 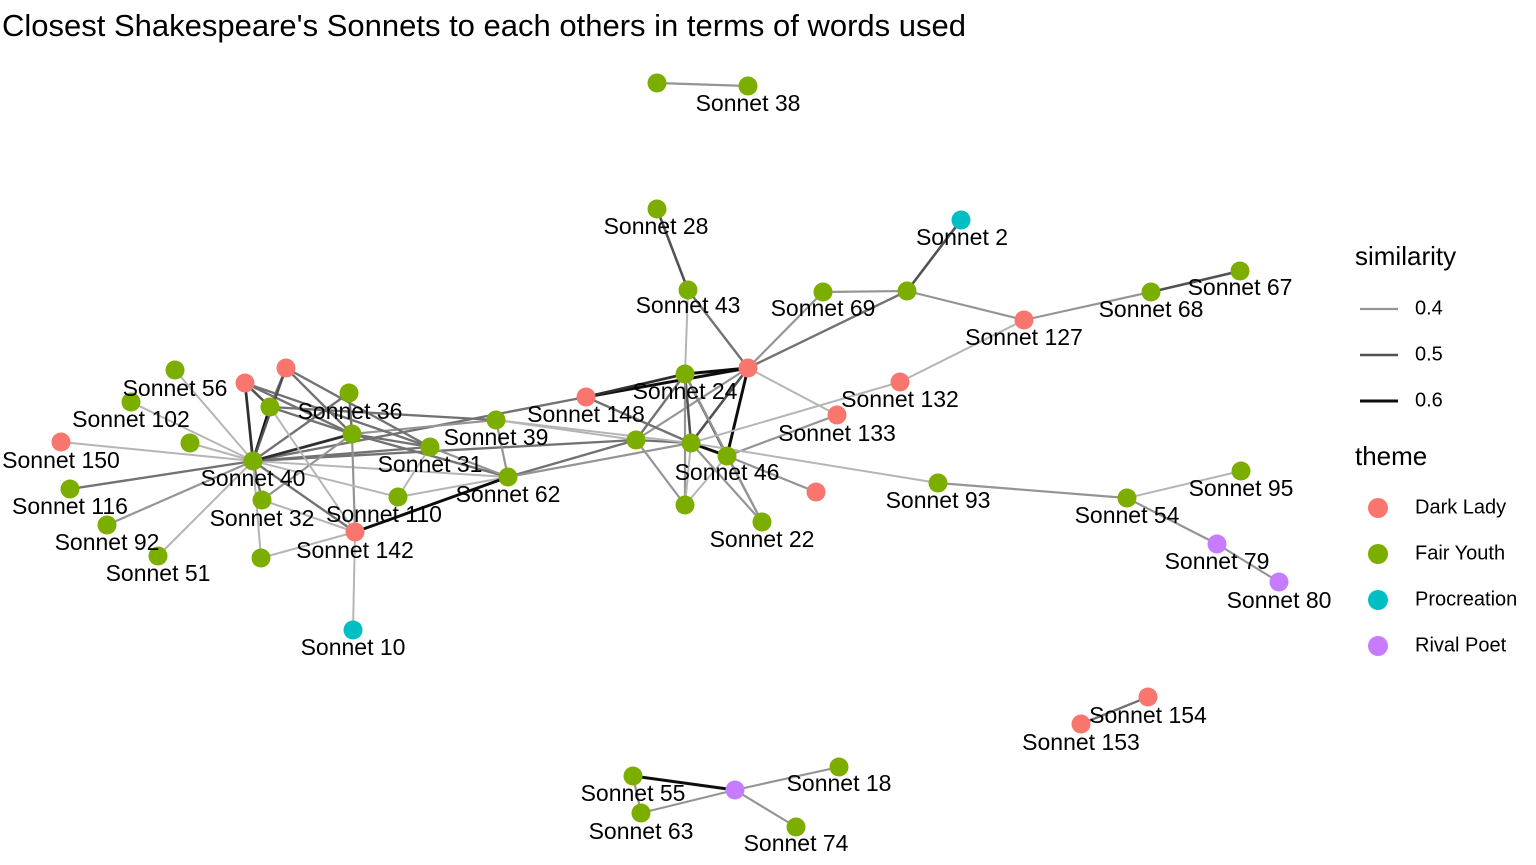 What do you see at coordinates (792, 391) in the screenshot?
I see `edge-uRedHub-s133` at bounding box center [792, 391].